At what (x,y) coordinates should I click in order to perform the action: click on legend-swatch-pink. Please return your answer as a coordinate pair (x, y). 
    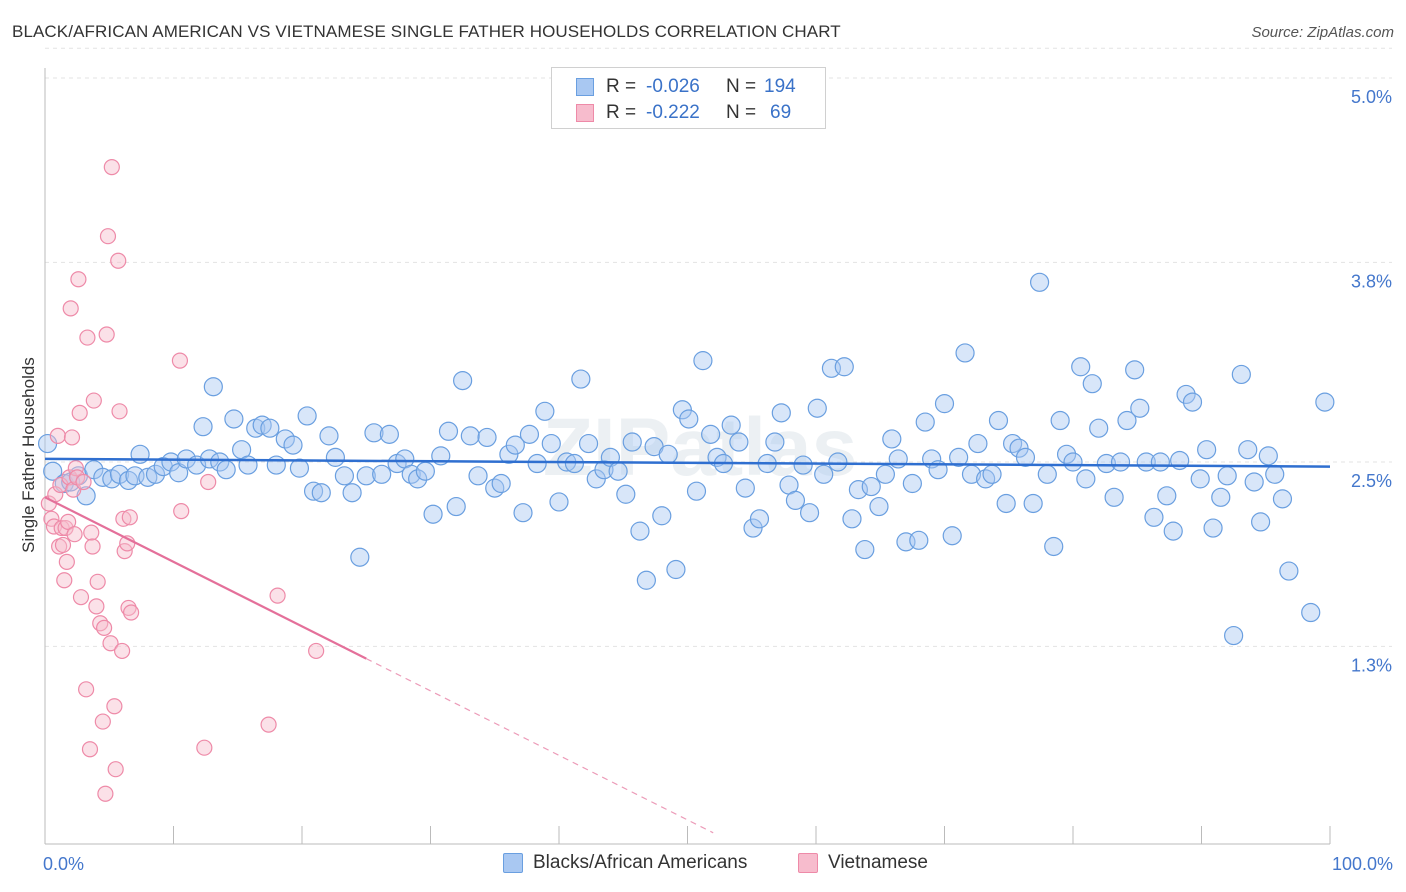
    Looking at the image, I should click on (808, 863).